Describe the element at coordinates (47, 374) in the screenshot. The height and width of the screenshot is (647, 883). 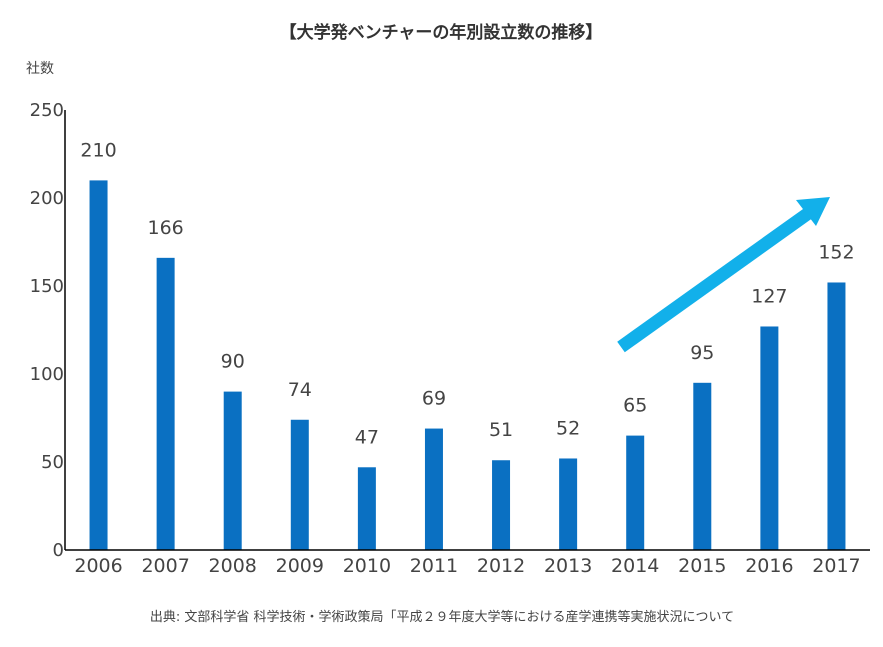
I see `y-tick-label: 100` at that location.